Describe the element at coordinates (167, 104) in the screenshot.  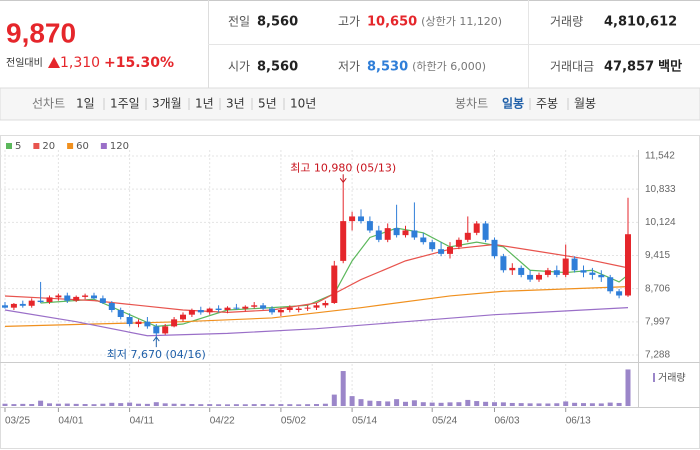
I see `period-button: 3개월` at that location.